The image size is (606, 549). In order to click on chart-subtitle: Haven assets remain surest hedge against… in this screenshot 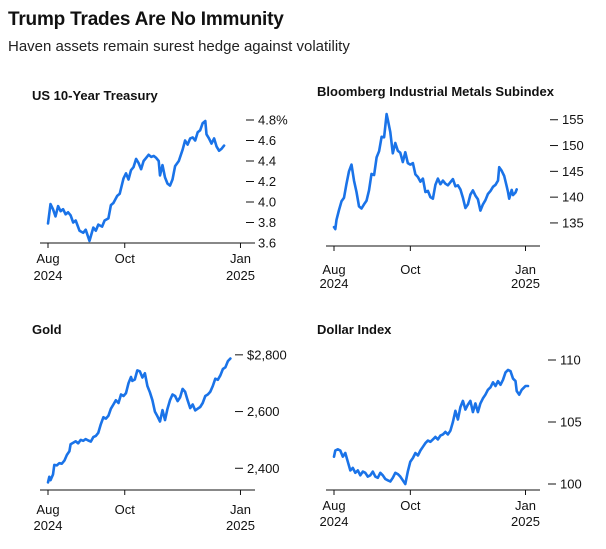, I will do `click(179, 46)`.